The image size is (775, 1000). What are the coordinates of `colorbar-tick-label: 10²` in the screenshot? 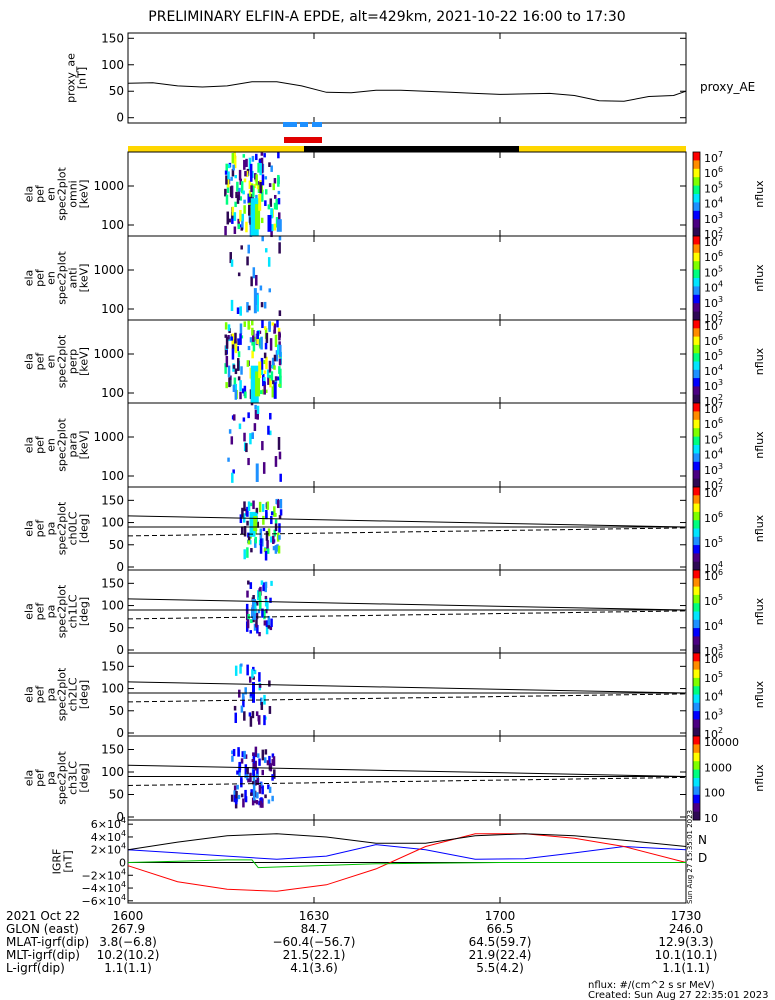 It's located at (713, 317).